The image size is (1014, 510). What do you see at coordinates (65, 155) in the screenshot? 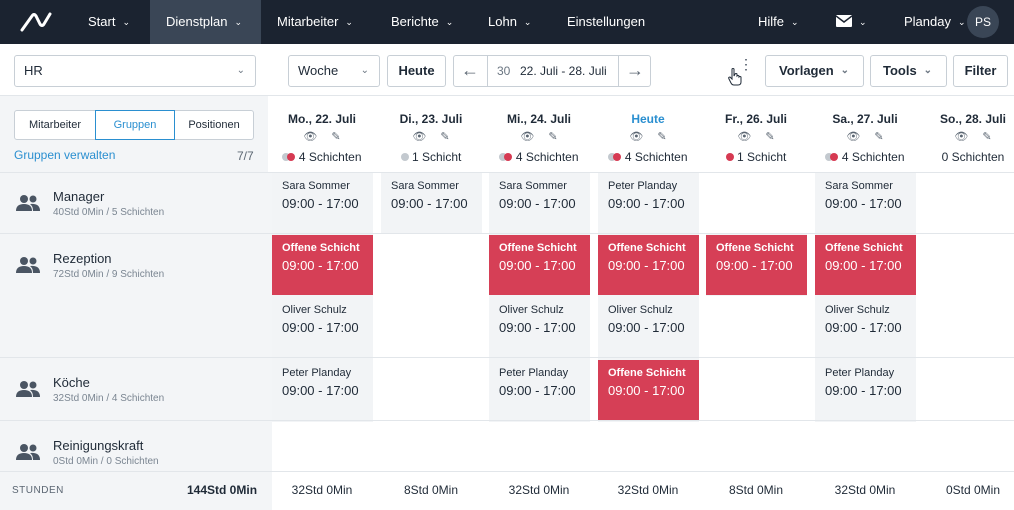
I see `manage-groups-link: Gruppen verwalten` at bounding box center [65, 155].